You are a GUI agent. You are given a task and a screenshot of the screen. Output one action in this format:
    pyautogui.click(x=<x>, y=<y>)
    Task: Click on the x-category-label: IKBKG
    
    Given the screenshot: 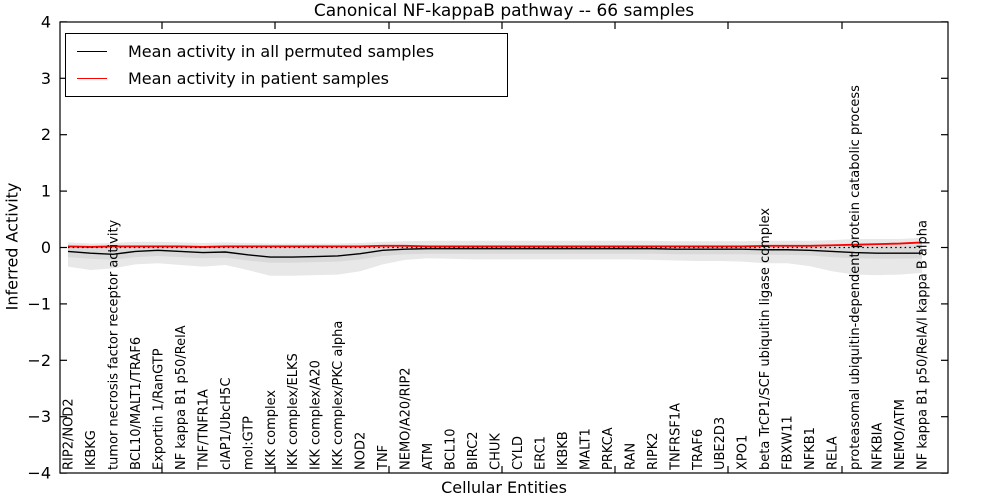 What is the action you would take?
    pyautogui.click(x=91, y=450)
    